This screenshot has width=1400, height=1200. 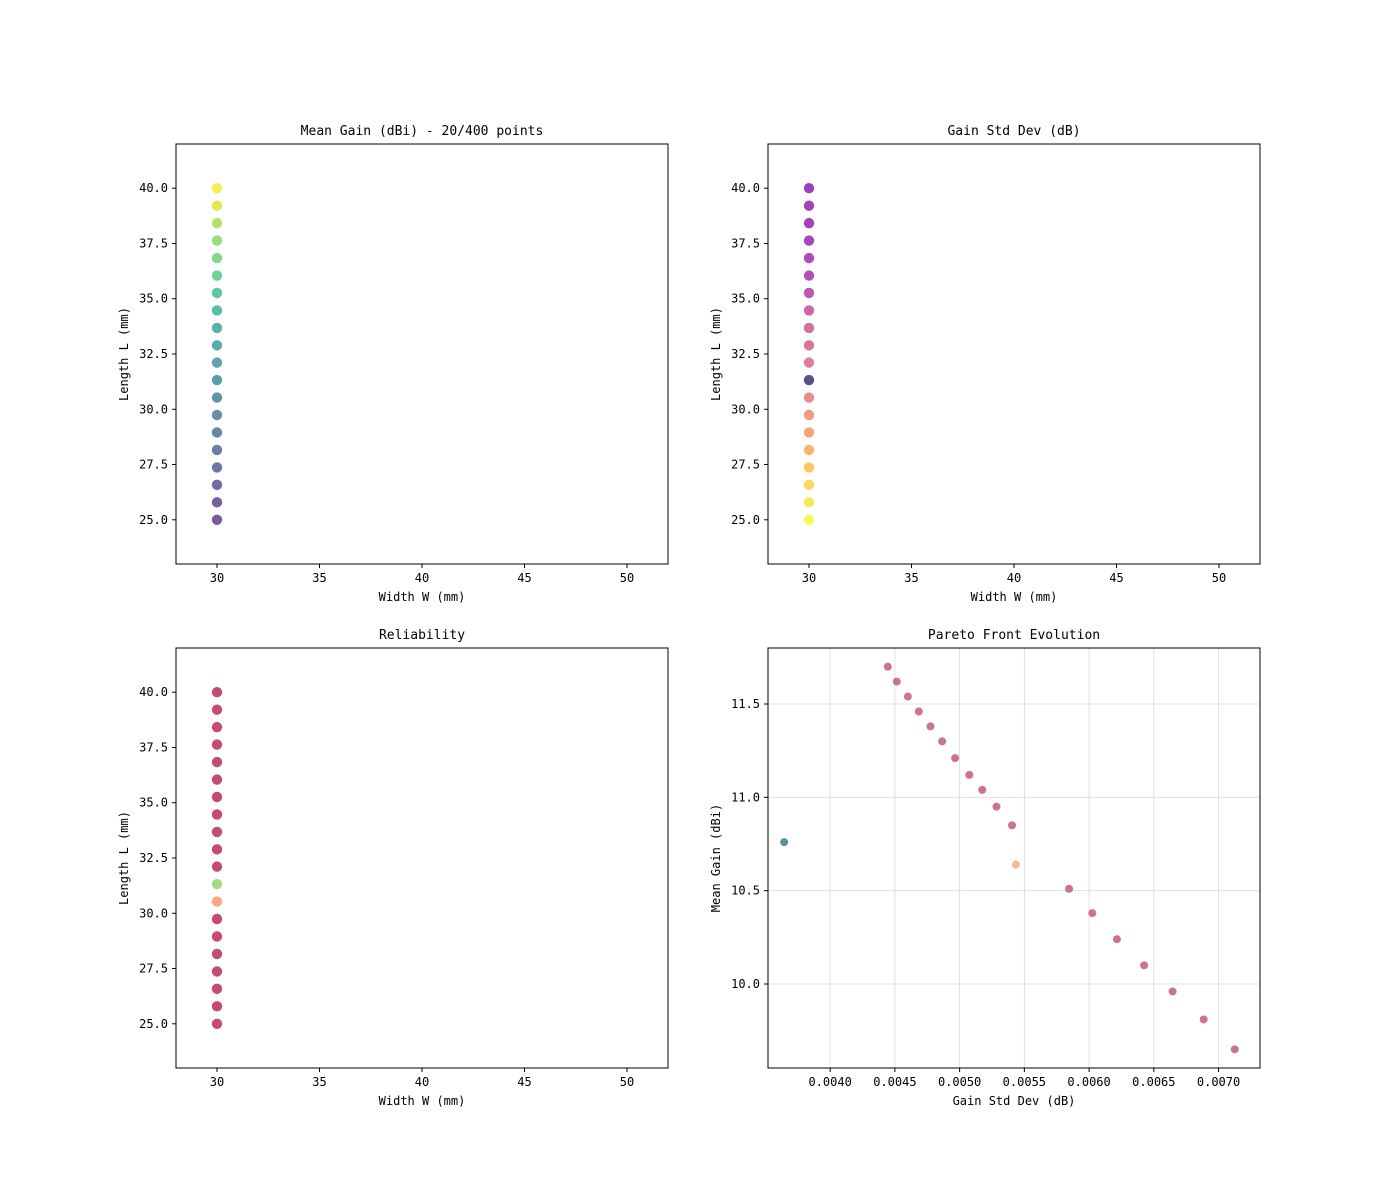 I want to click on subplot-title: Pareto Front Evolution, so click(x=1014, y=635).